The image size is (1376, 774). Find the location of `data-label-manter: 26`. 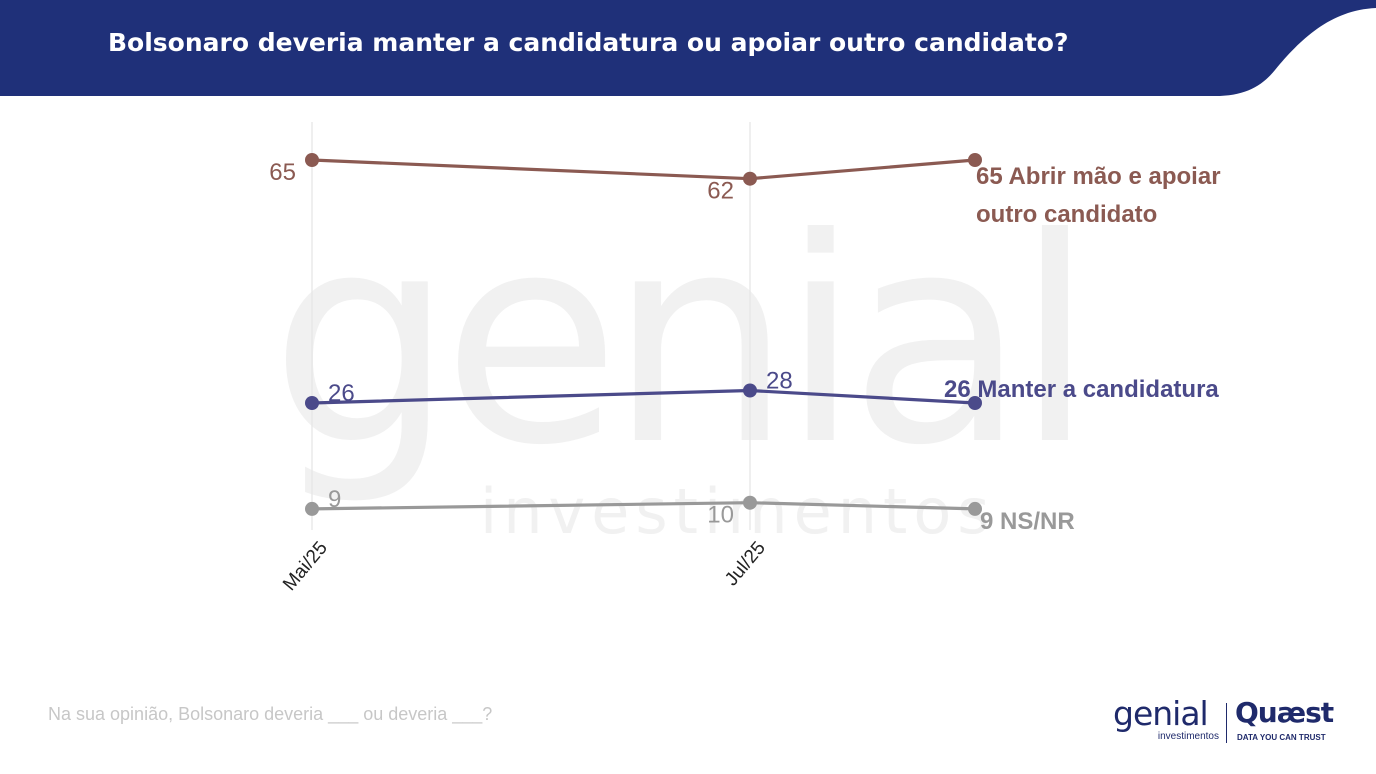

data-label-manter: 26 is located at coordinates (341, 393).